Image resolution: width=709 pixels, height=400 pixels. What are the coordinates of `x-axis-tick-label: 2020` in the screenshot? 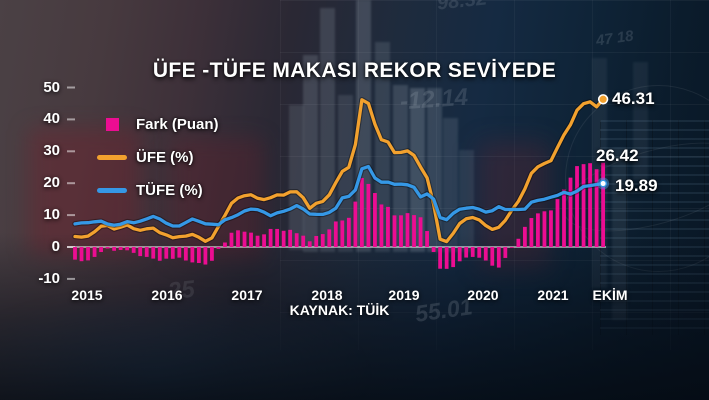 It's located at (483, 295).